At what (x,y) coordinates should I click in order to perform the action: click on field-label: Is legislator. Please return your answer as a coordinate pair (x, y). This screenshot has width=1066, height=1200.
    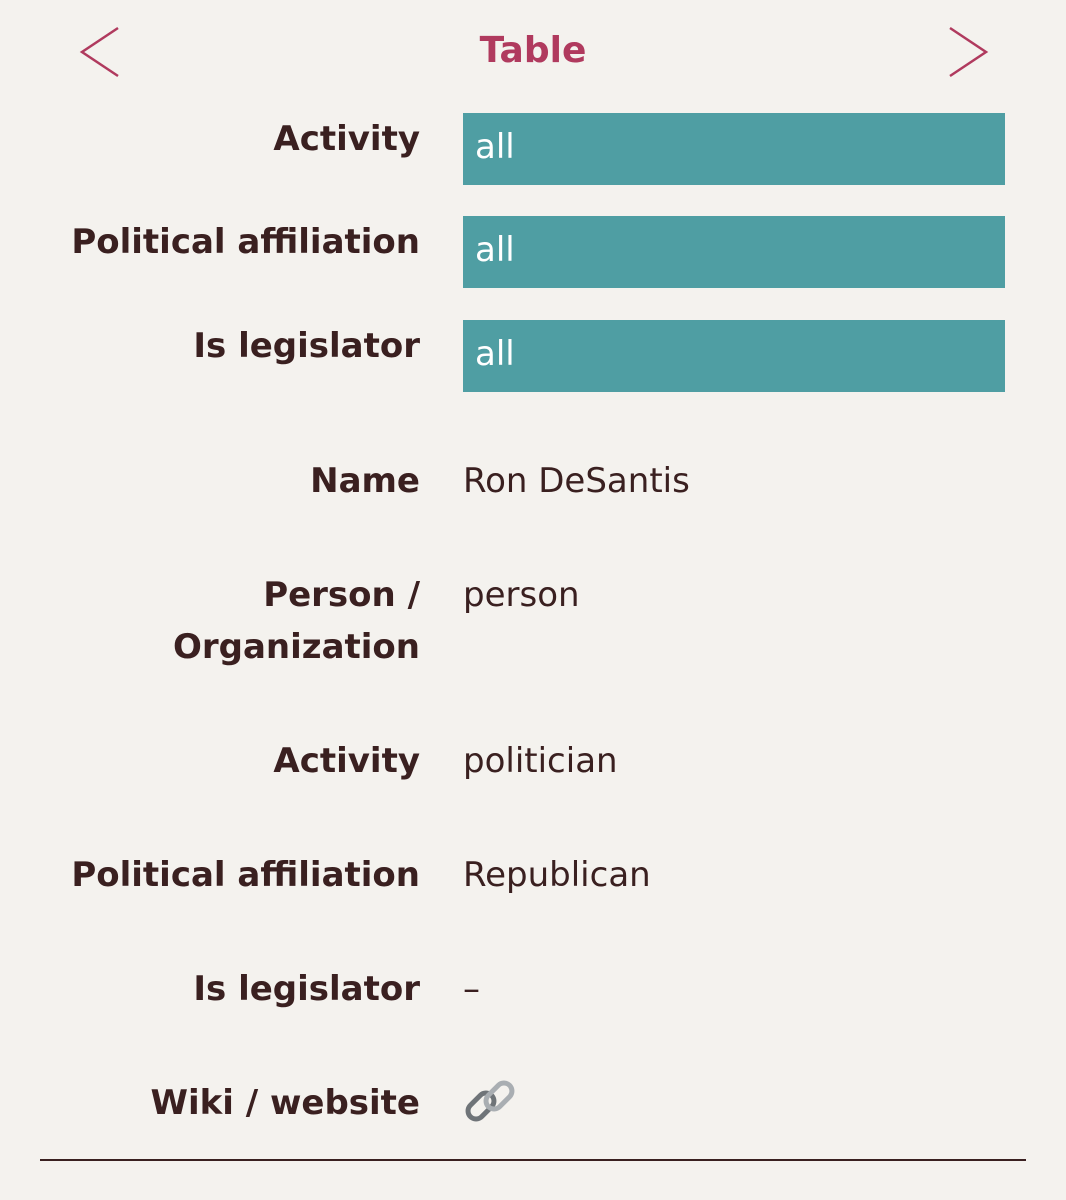
    Looking at the image, I should click on (306, 989).